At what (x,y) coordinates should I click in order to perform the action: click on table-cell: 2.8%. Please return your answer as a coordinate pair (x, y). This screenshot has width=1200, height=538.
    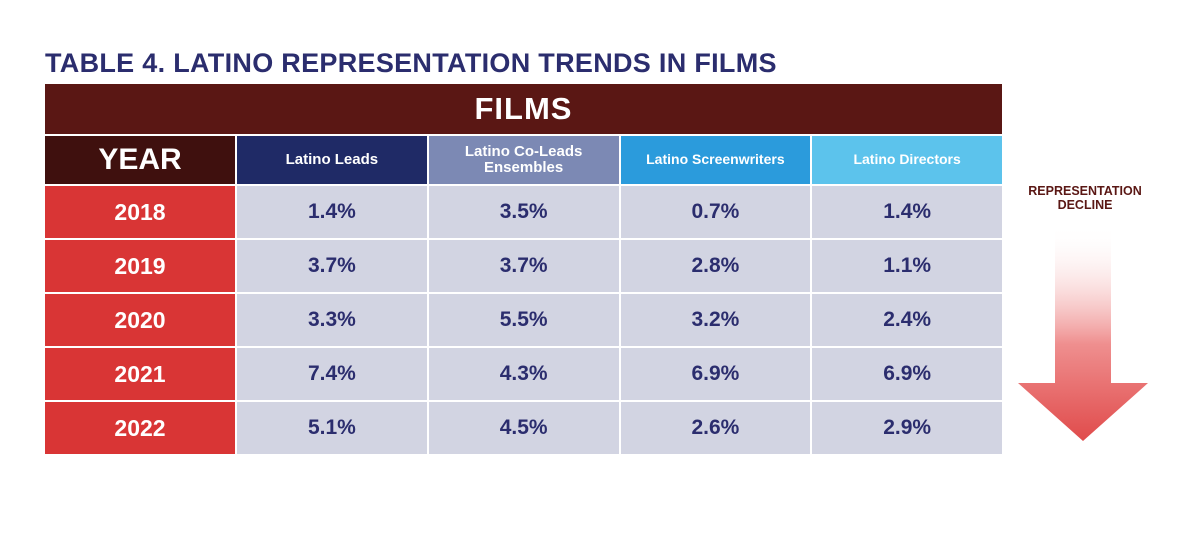
    Looking at the image, I should click on (715, 266).